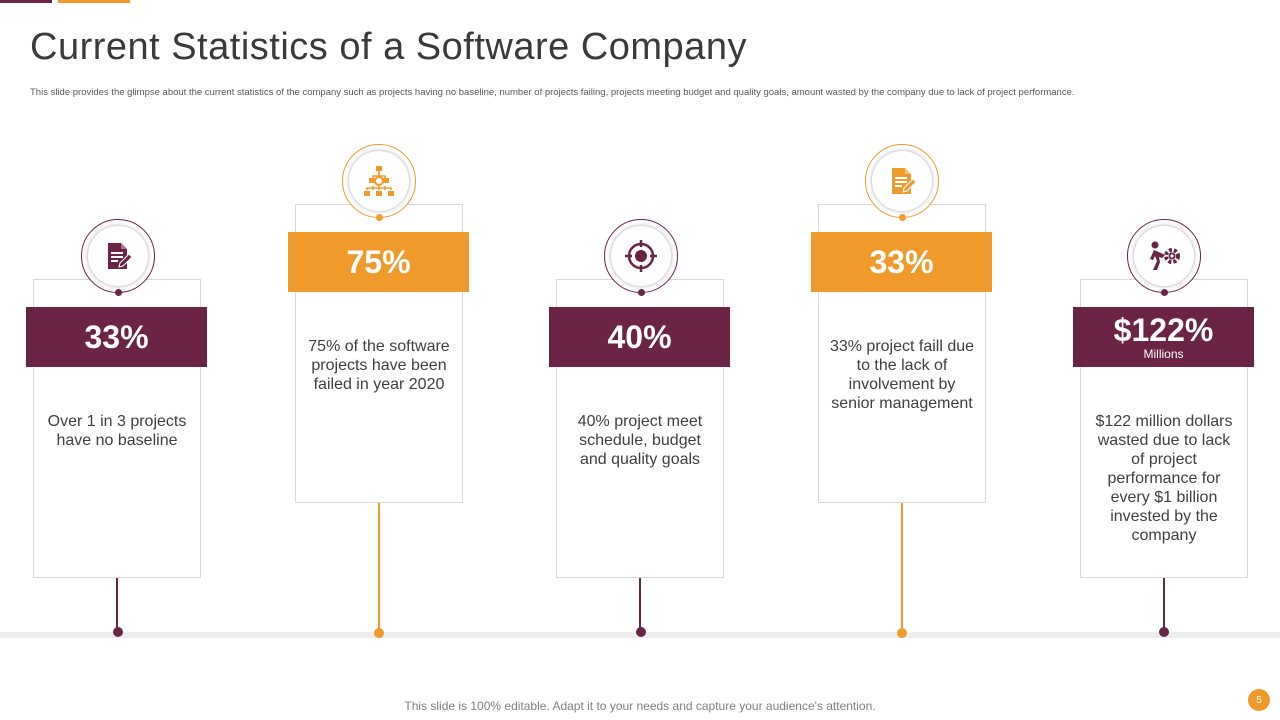  I want to click on person-pushing-gear-icon, so click(1165, 255).